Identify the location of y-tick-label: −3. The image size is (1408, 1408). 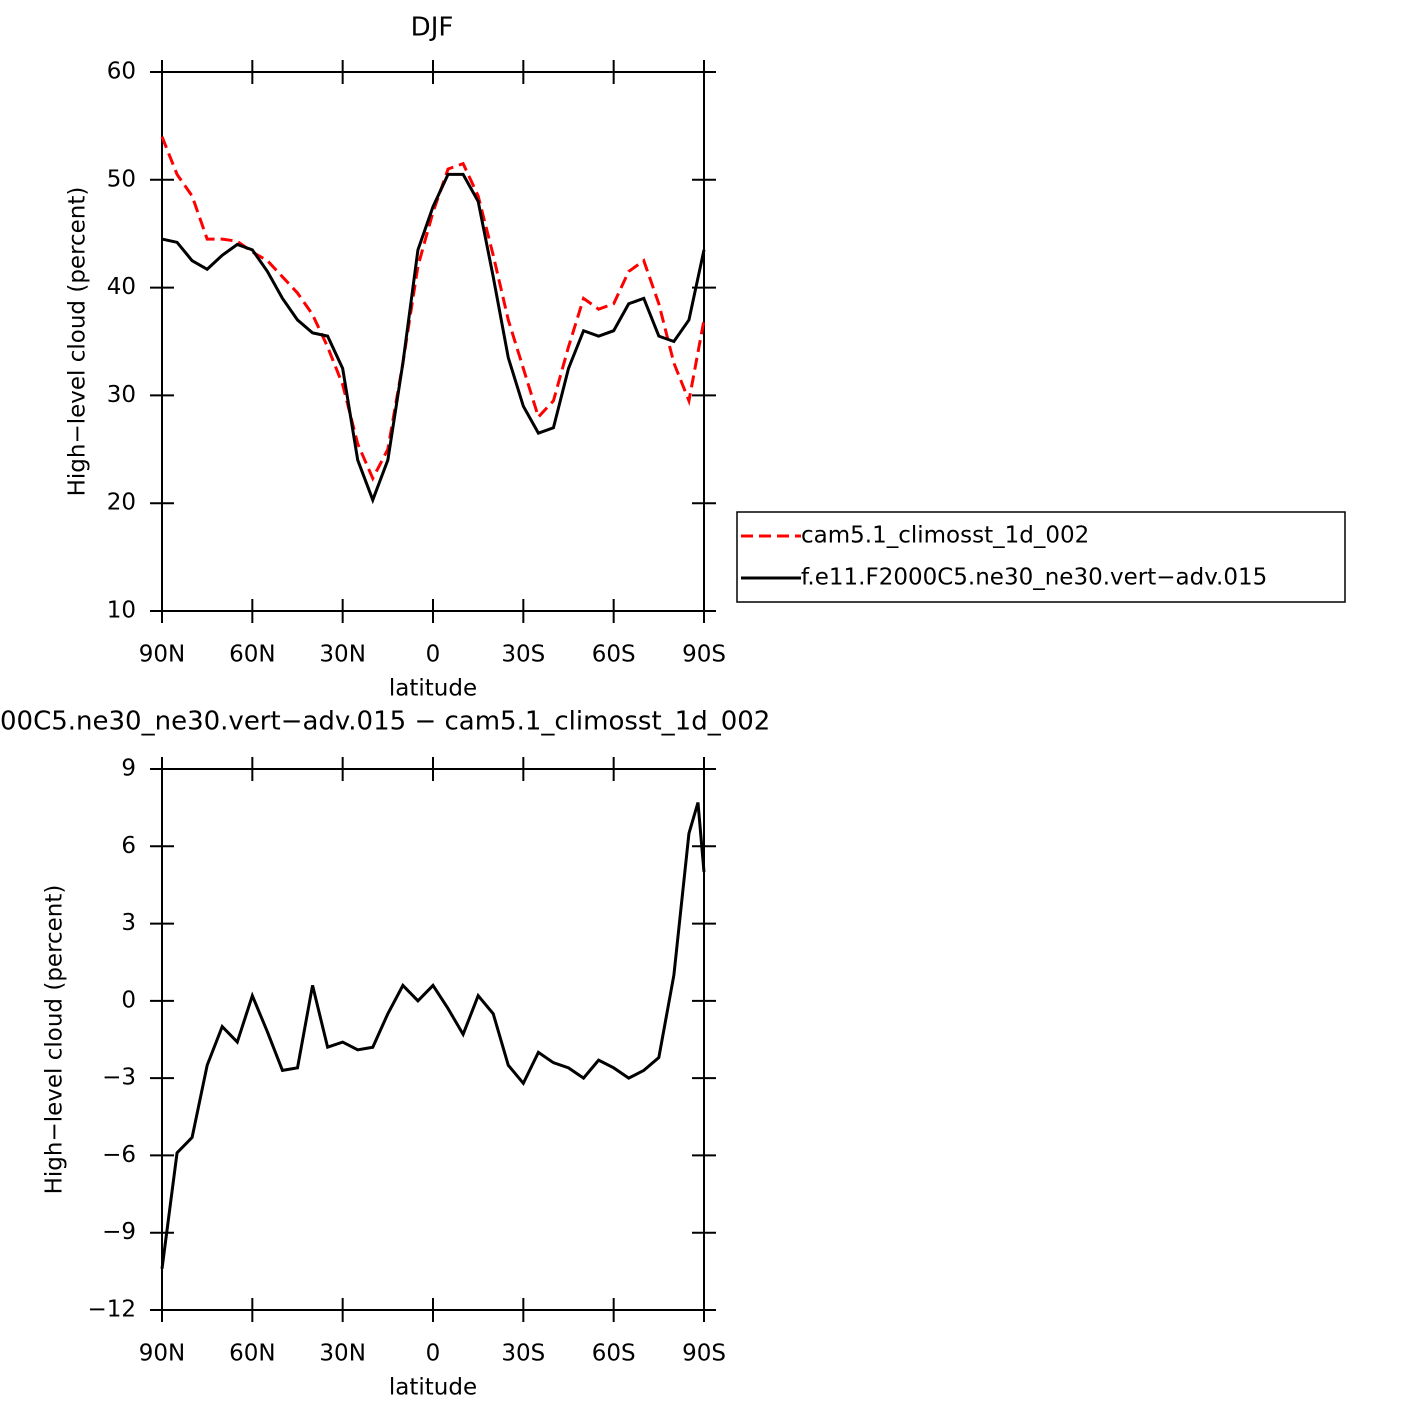
(119, 1078).